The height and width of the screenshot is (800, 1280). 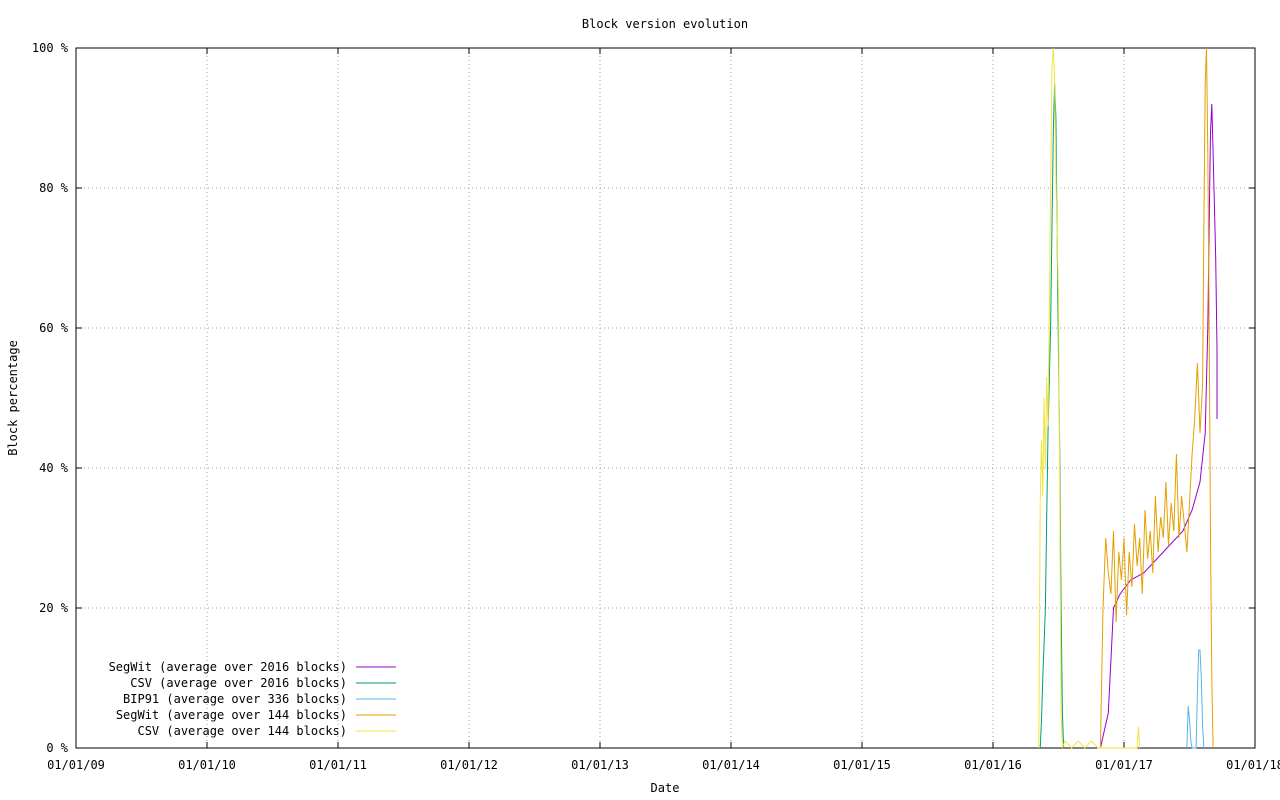 What do you see at coordinates (993, 765) in the screenshot?
I see `x-tick-label: 01/01/16` at bounding box center [993, 765].